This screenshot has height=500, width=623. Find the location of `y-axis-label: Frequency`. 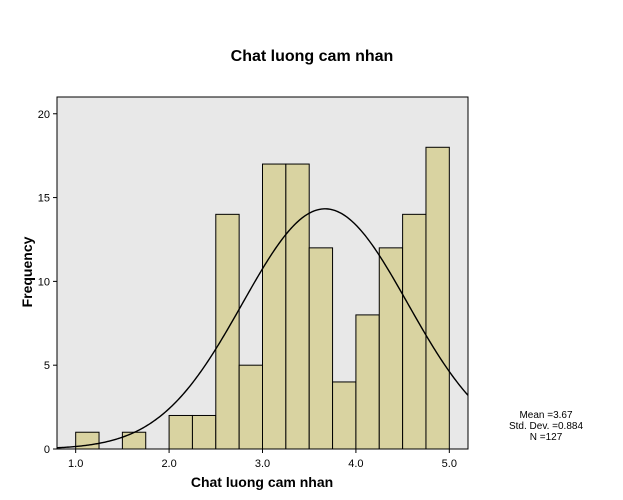

y-axis-label: Frequency is located at coordinates (27, 271).